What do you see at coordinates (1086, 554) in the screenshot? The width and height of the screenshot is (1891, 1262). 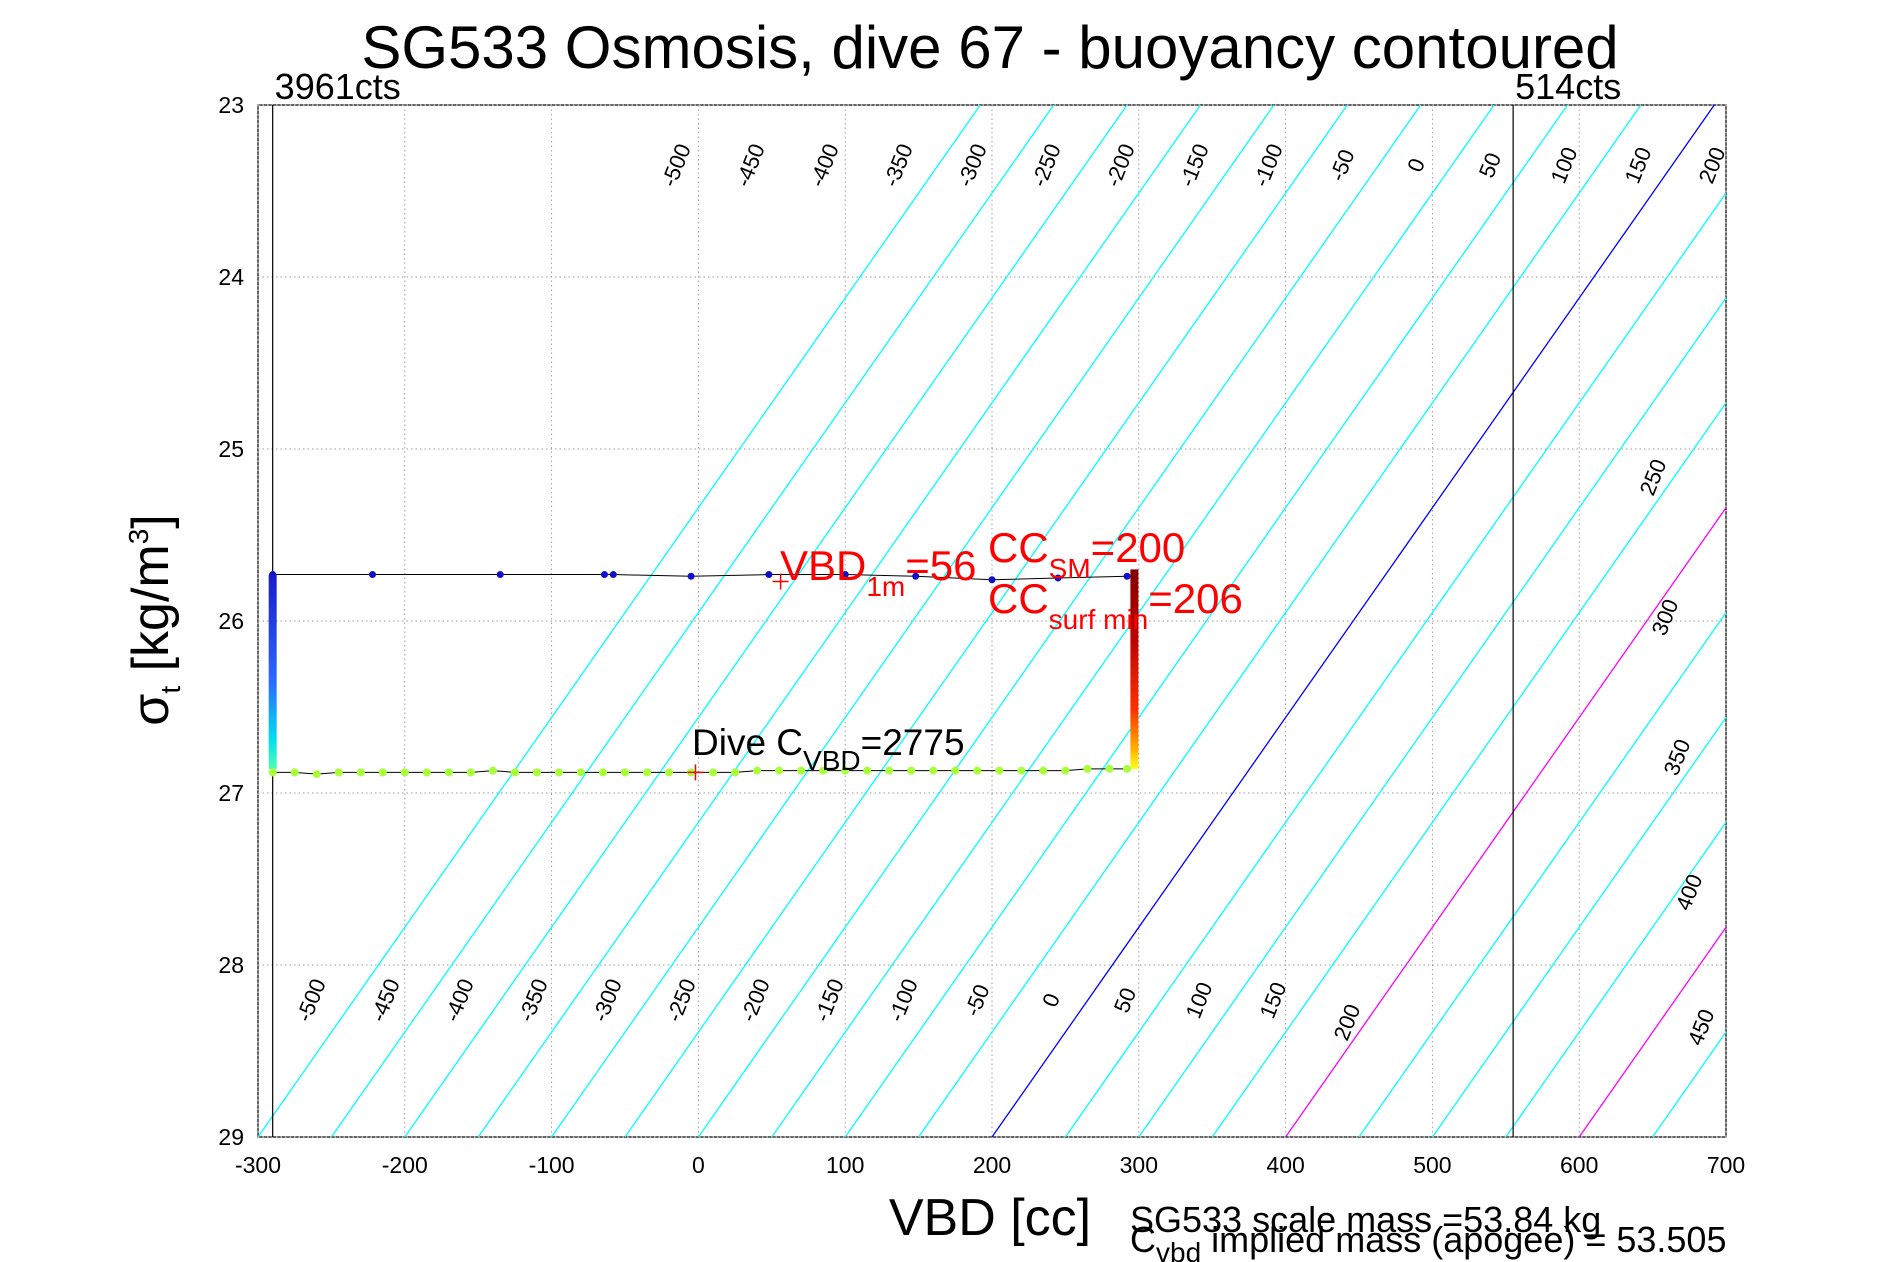 I see `cc-sm-annotation: CCSM=200` at bounding box center [1086, 554].